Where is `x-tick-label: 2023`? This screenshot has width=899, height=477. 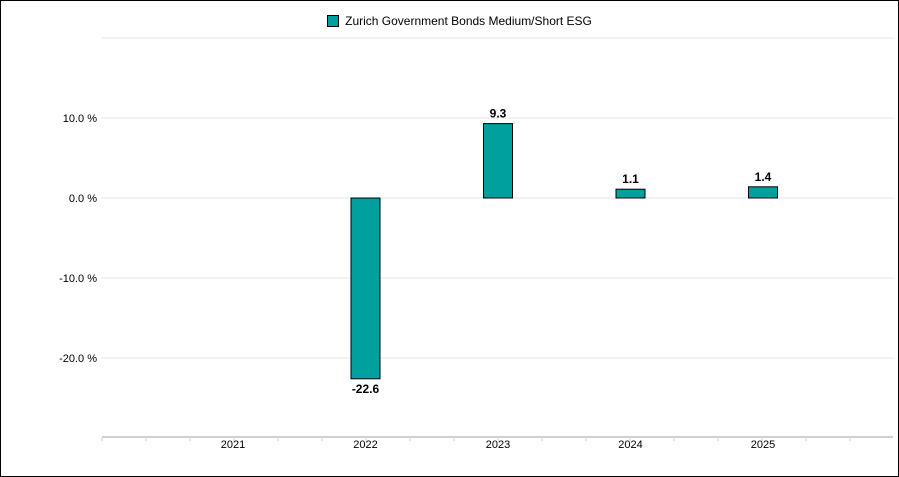 x-tick-label: 2023 is located at coordinates (498, 445).